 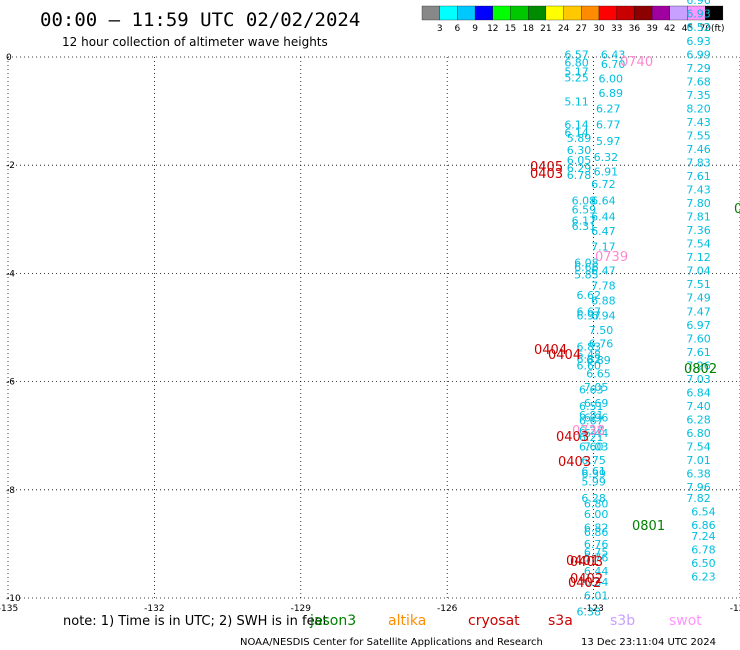 I want to click on colorbar: 3 6 9 12 15 18 21 24 27 30 33 36 39 42 45 70, so click(x=572, y=19).